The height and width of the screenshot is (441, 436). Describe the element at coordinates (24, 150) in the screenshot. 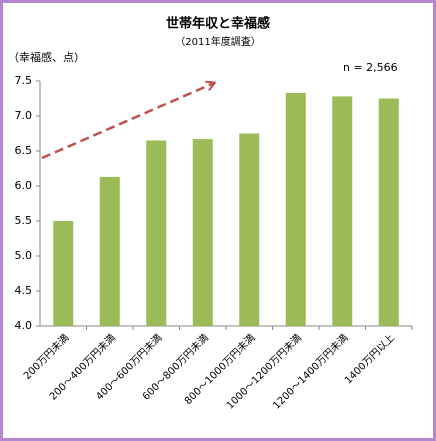

I see `y-tick-label: 6.5` at that location.